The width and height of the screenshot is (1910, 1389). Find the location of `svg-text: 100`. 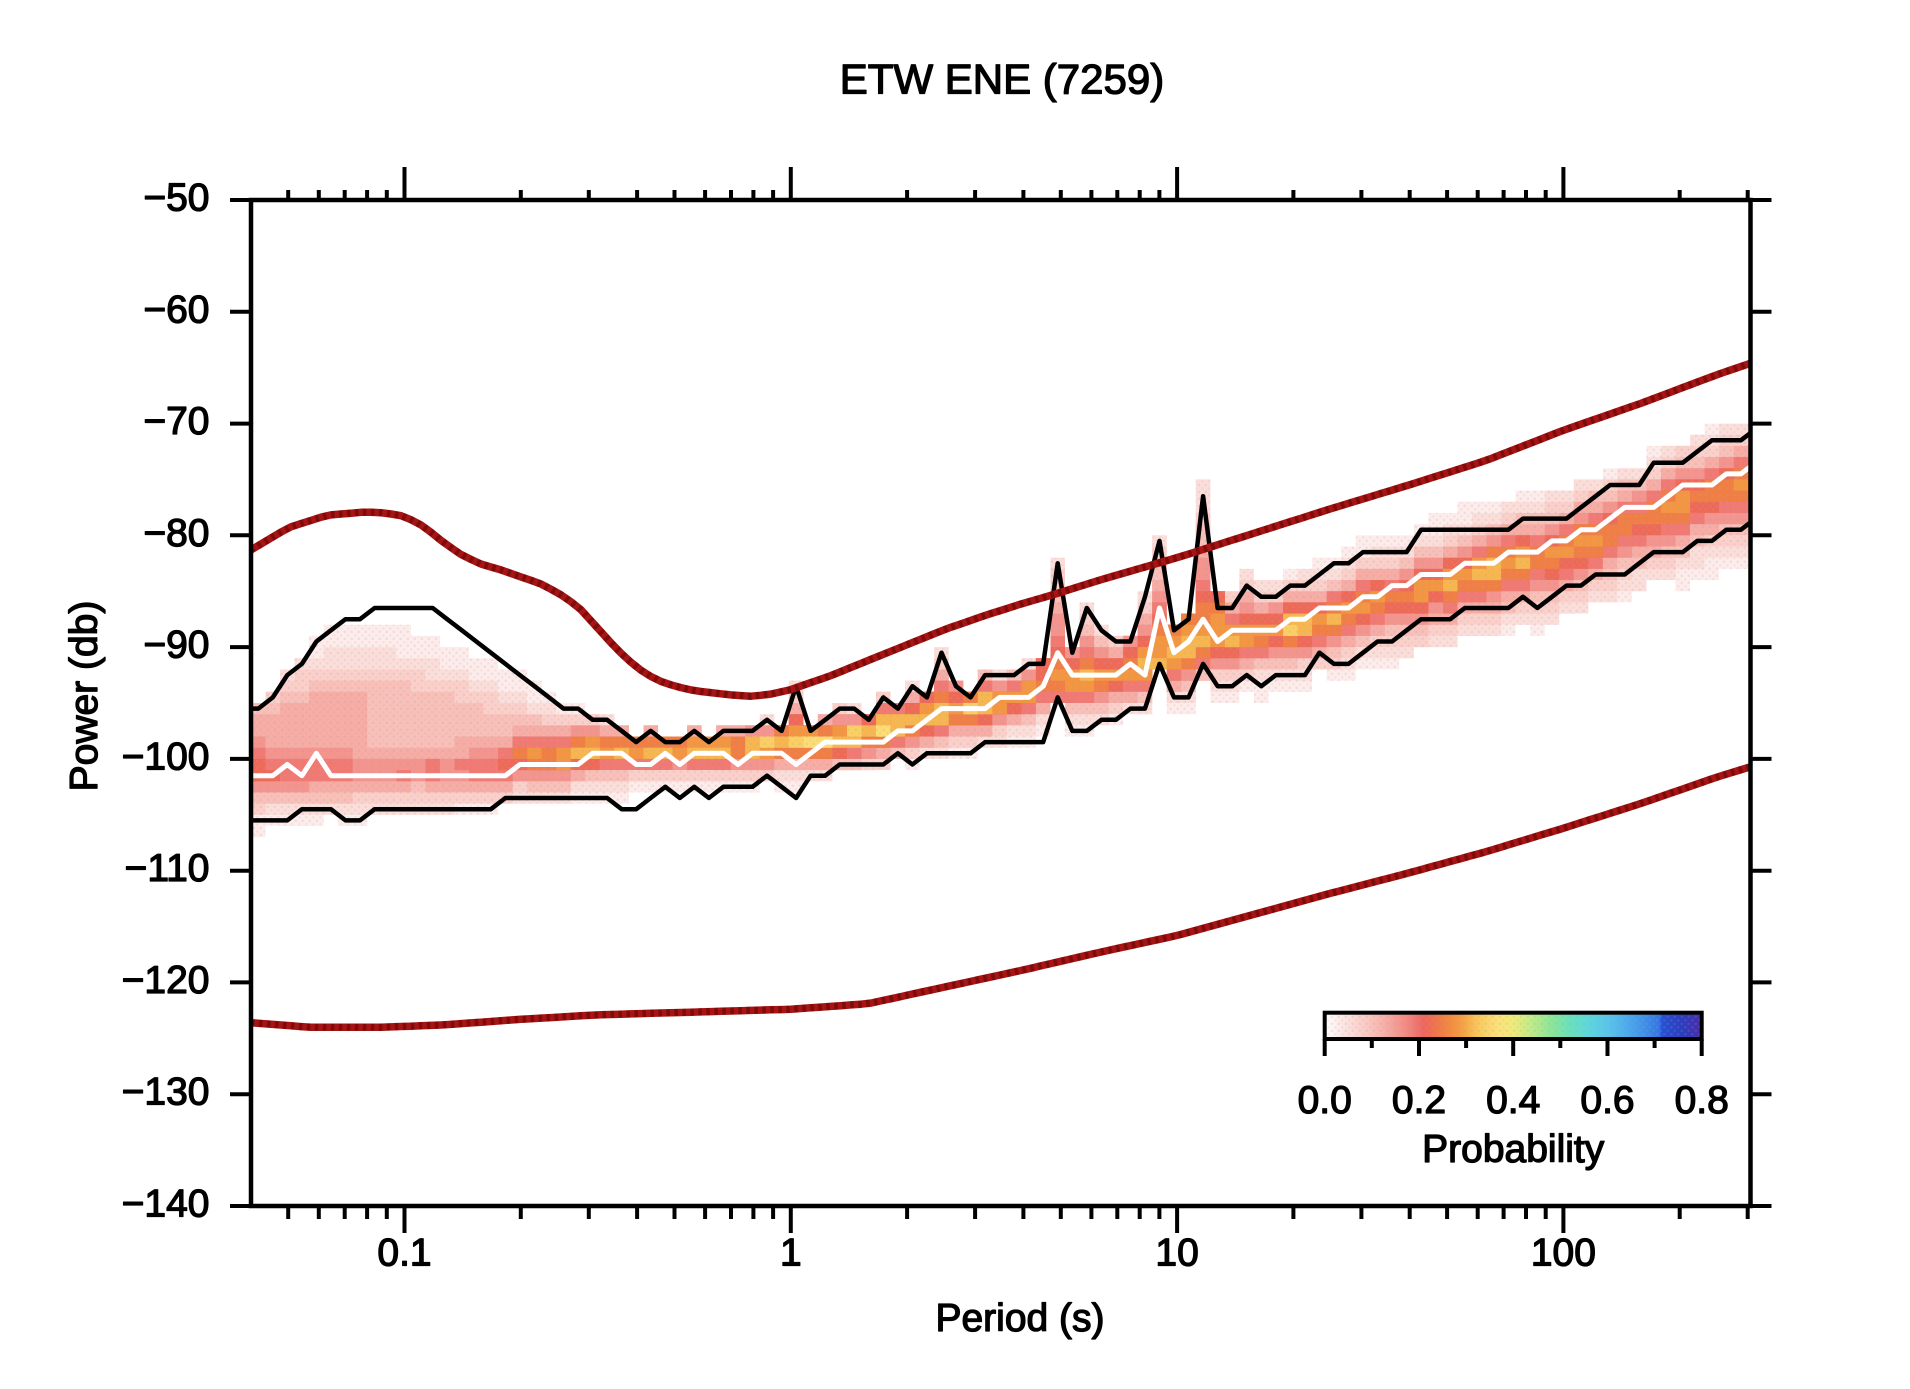

svg-text: 100 is located at coordinates (1563, 1253).